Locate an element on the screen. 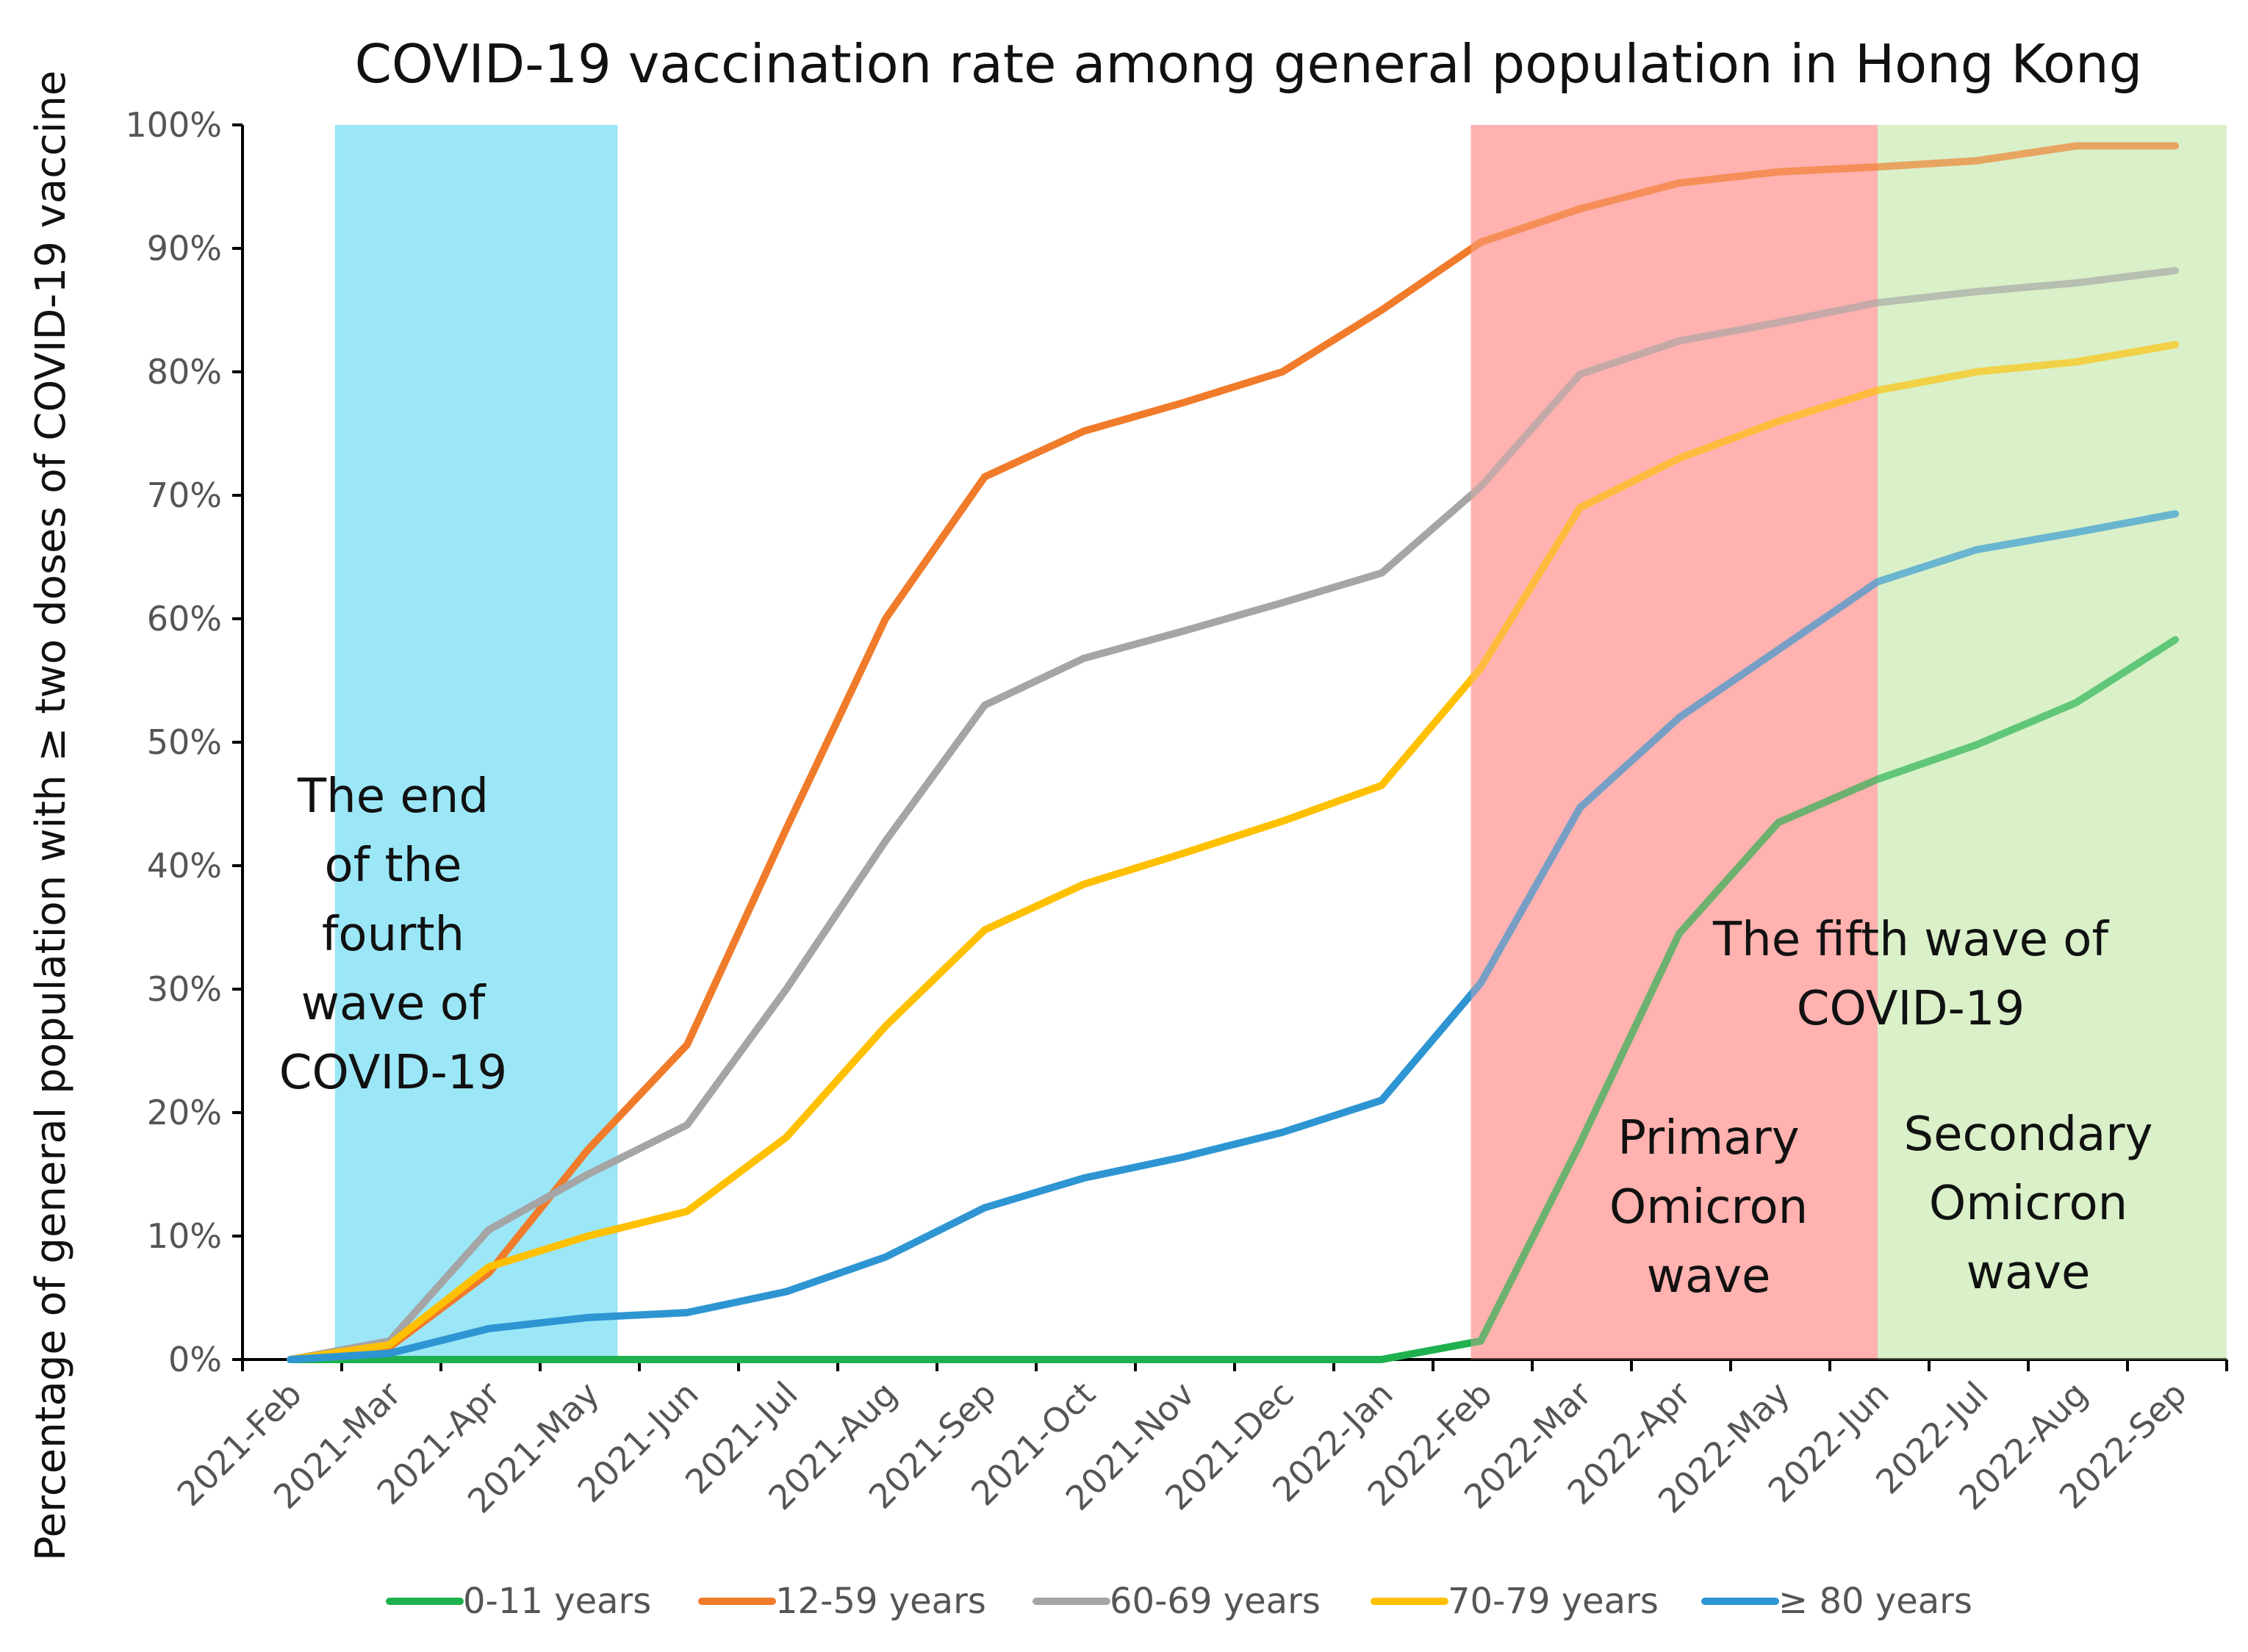 This screenshot has width=2248, height=1652. y-tick-label: 10% is located at coordinates (184, 1236).